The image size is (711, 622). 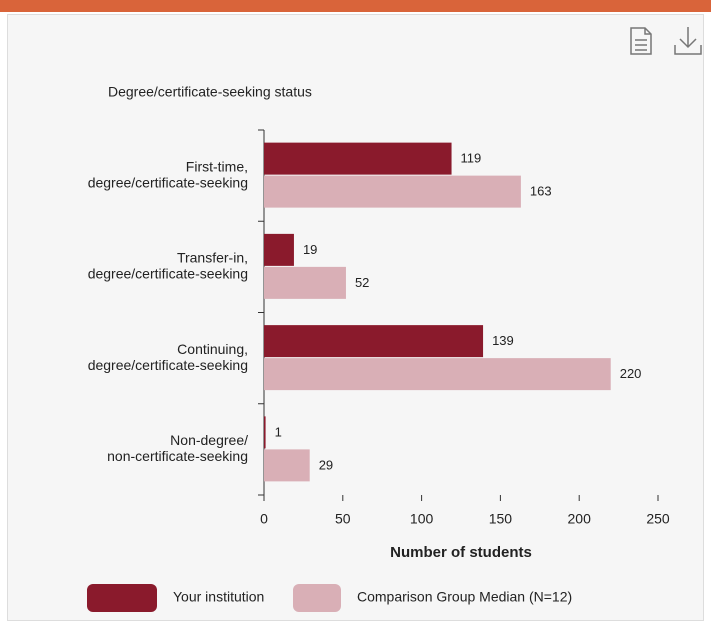 I want to click on y-tick-label: non-certificate-seeking, so click(x=177, y=456).